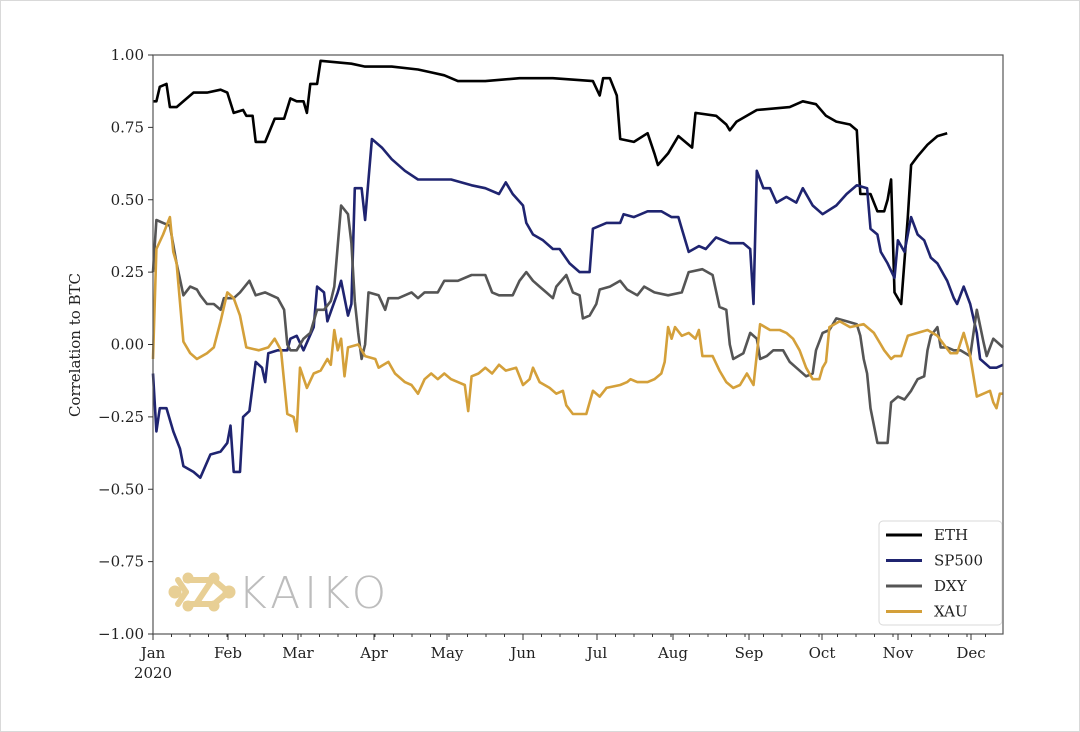 This screenshot has height=732, width=1080. What do you see at coordinates (560, 658) in the screenshot?
I see `x-axis: Jan Feb Mar Apr May Jun Jul Aug Sep Oct Nov Dec 2020` at bounding box center [560, 658].